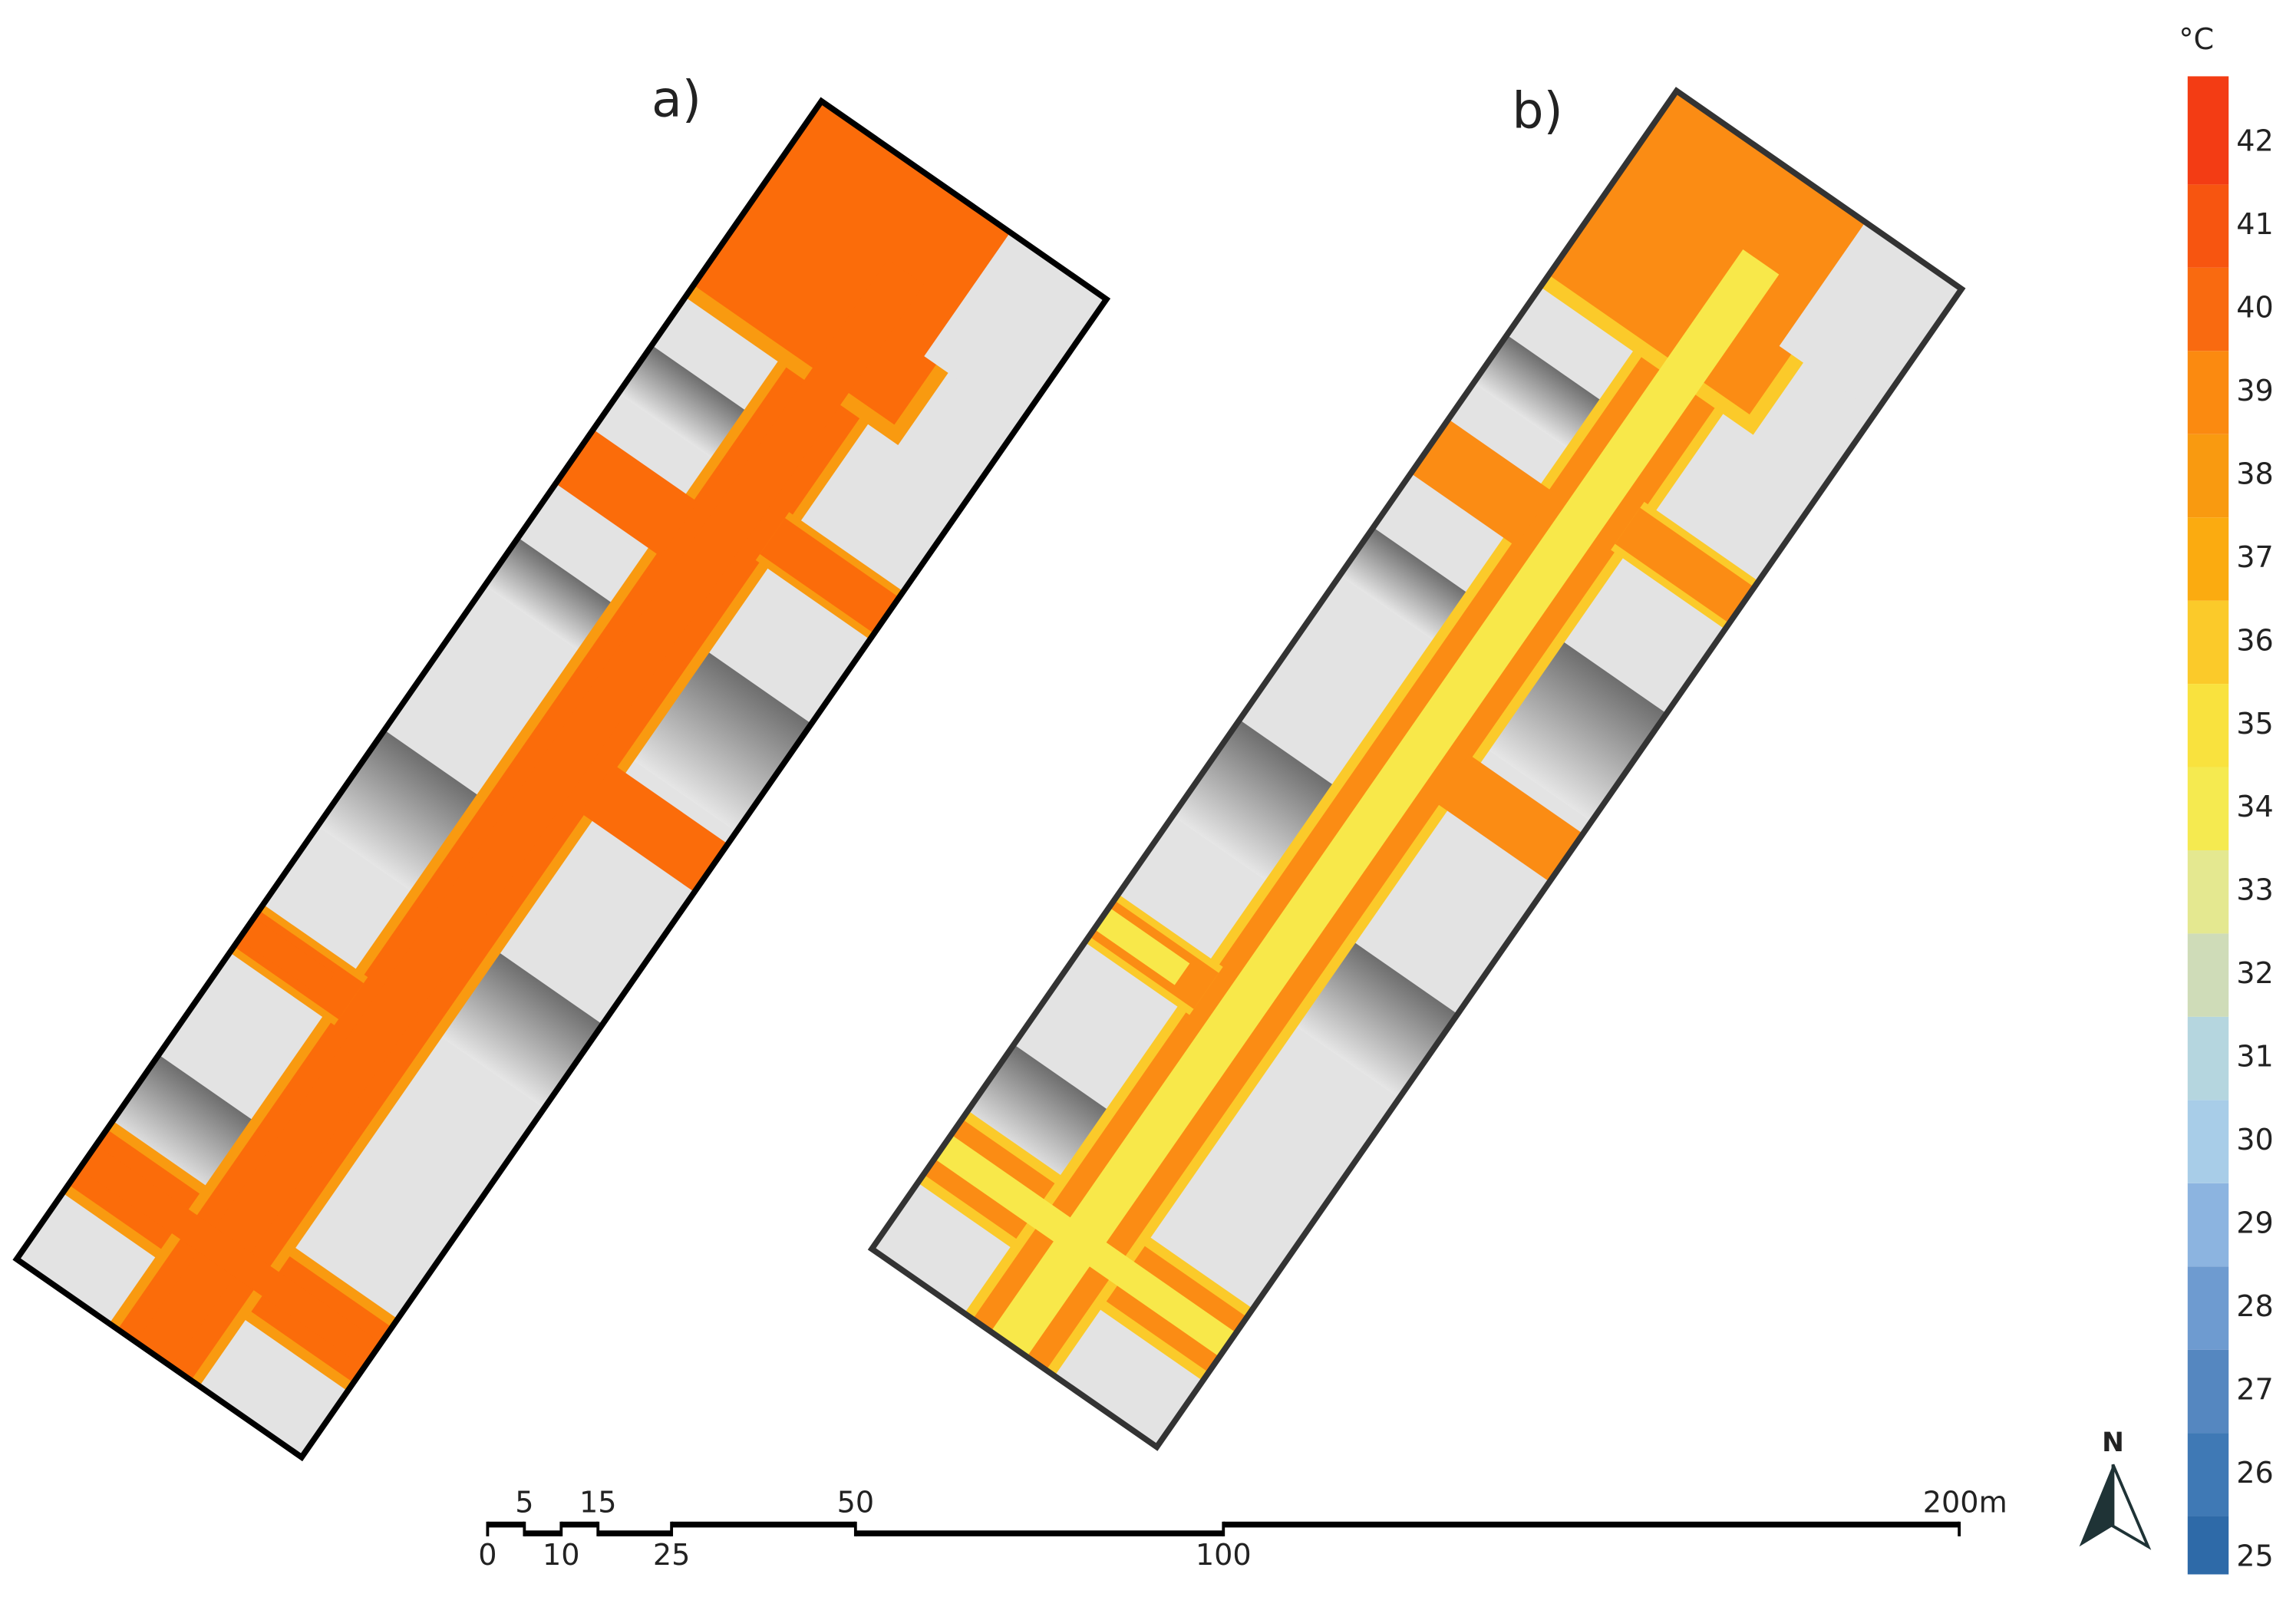 This screenshot has width=2296, height=1617. What do you see at coordinates (2255, 308) in the screenshot?
I see `colorbar-tick-label: 40` at bounding box center [2255, 308].